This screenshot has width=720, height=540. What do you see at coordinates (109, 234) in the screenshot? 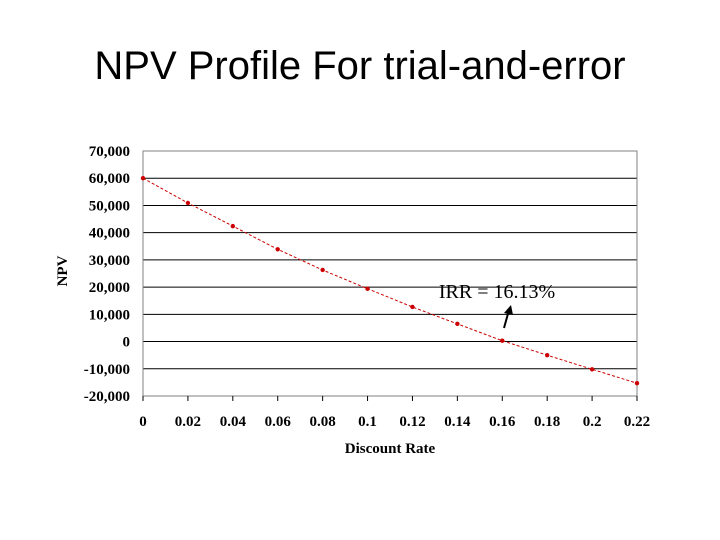
I see `y-tick-label: 40,000` at bounding box center [109, 234].